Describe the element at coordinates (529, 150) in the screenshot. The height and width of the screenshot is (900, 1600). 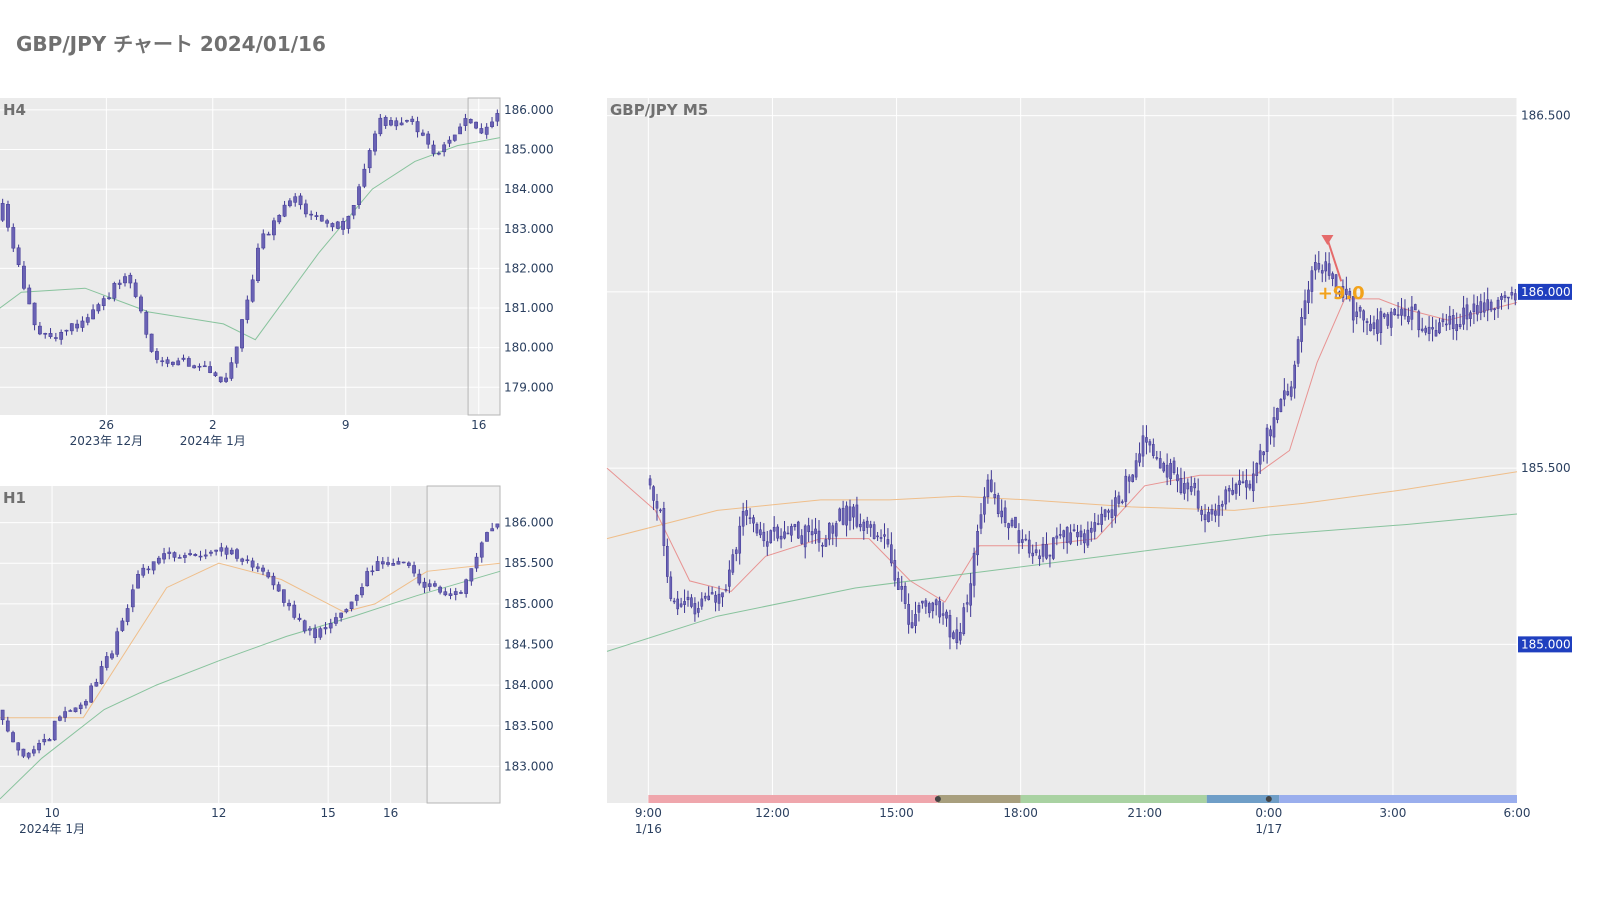
I see `h4-y-tick-label: 185.000` at that location.